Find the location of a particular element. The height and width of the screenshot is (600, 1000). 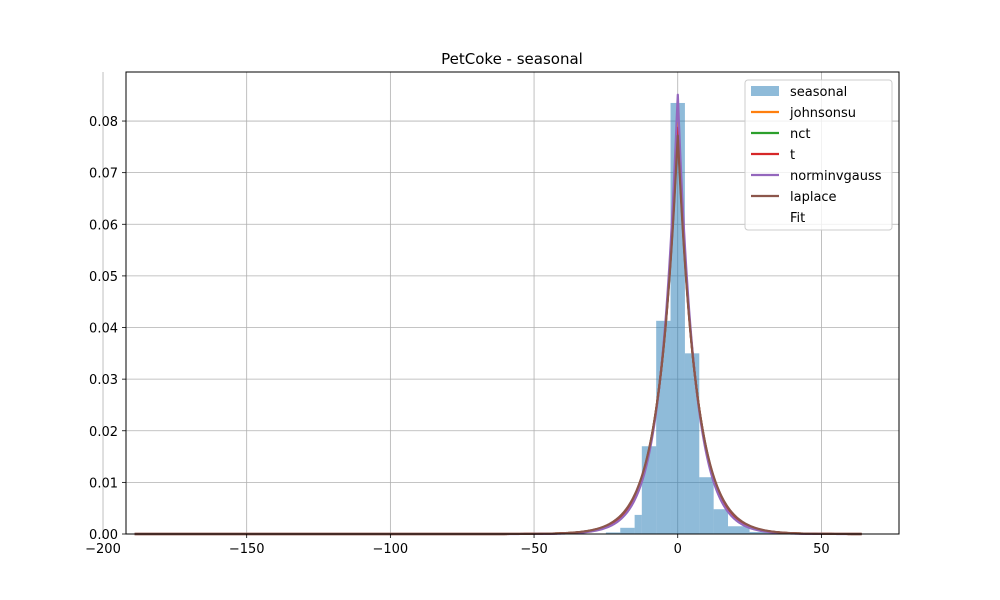

legend-label: johnsonsu is located at coordinates (822, 113).